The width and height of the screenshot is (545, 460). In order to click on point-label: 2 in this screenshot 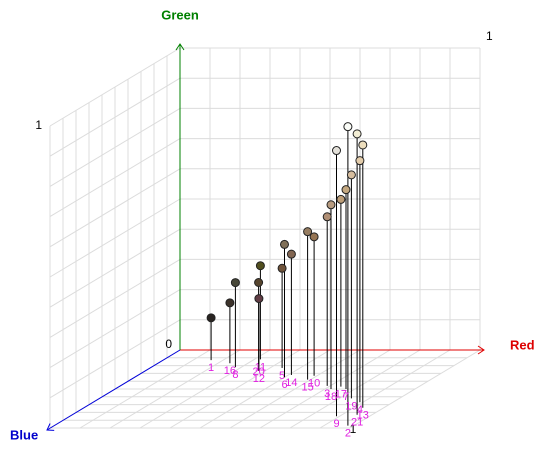, I will do `click(348, 434)`.